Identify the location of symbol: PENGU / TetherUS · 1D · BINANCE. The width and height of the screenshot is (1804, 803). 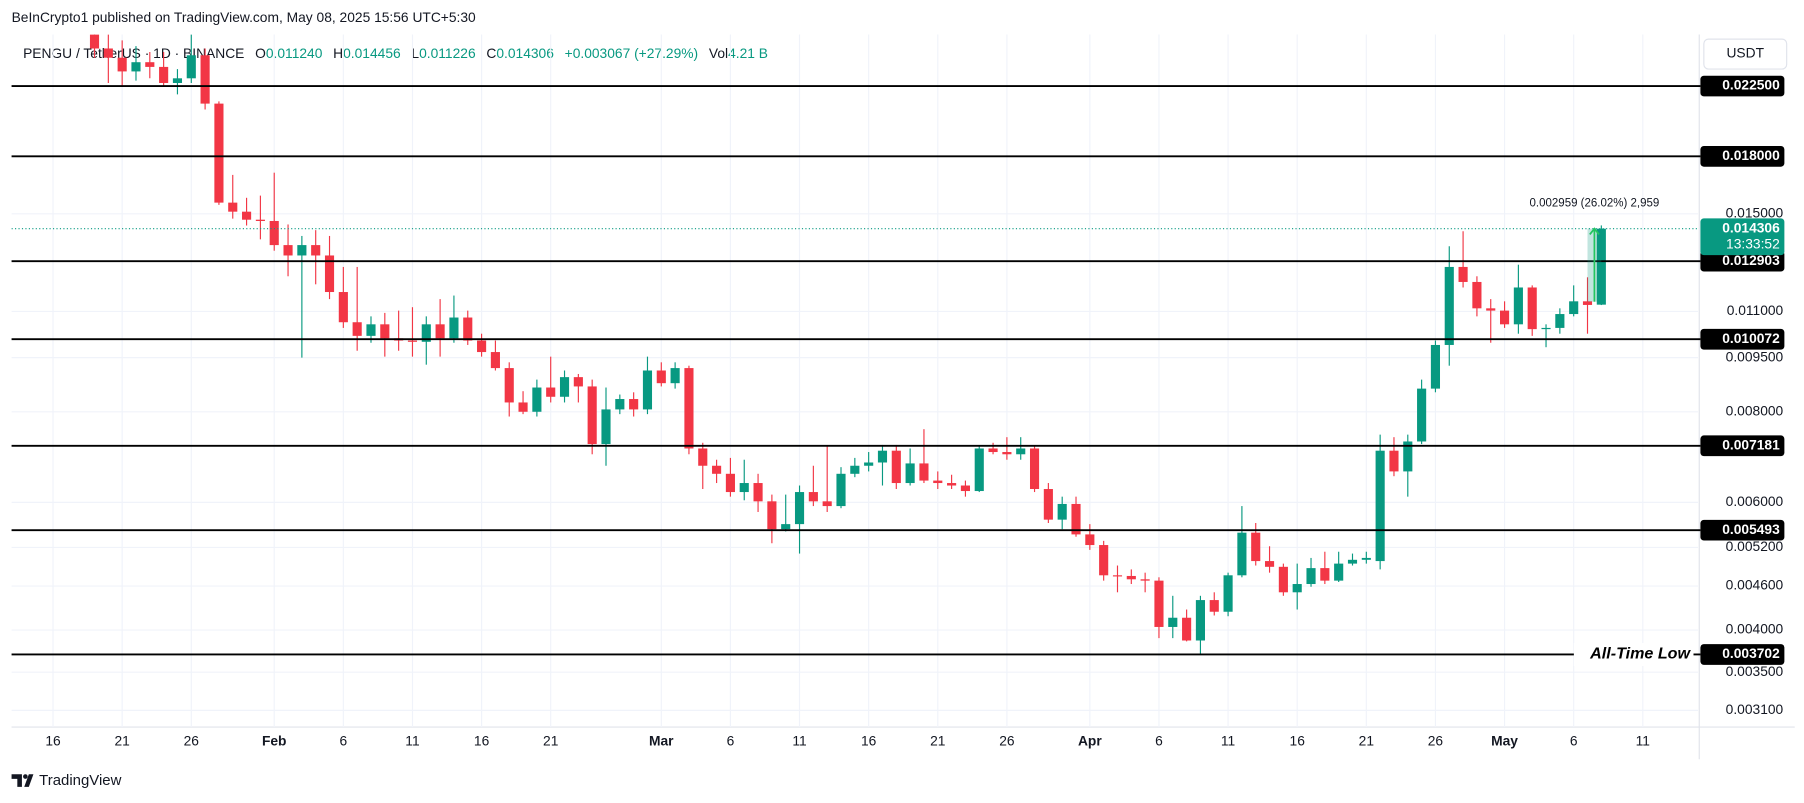
(133, 53).